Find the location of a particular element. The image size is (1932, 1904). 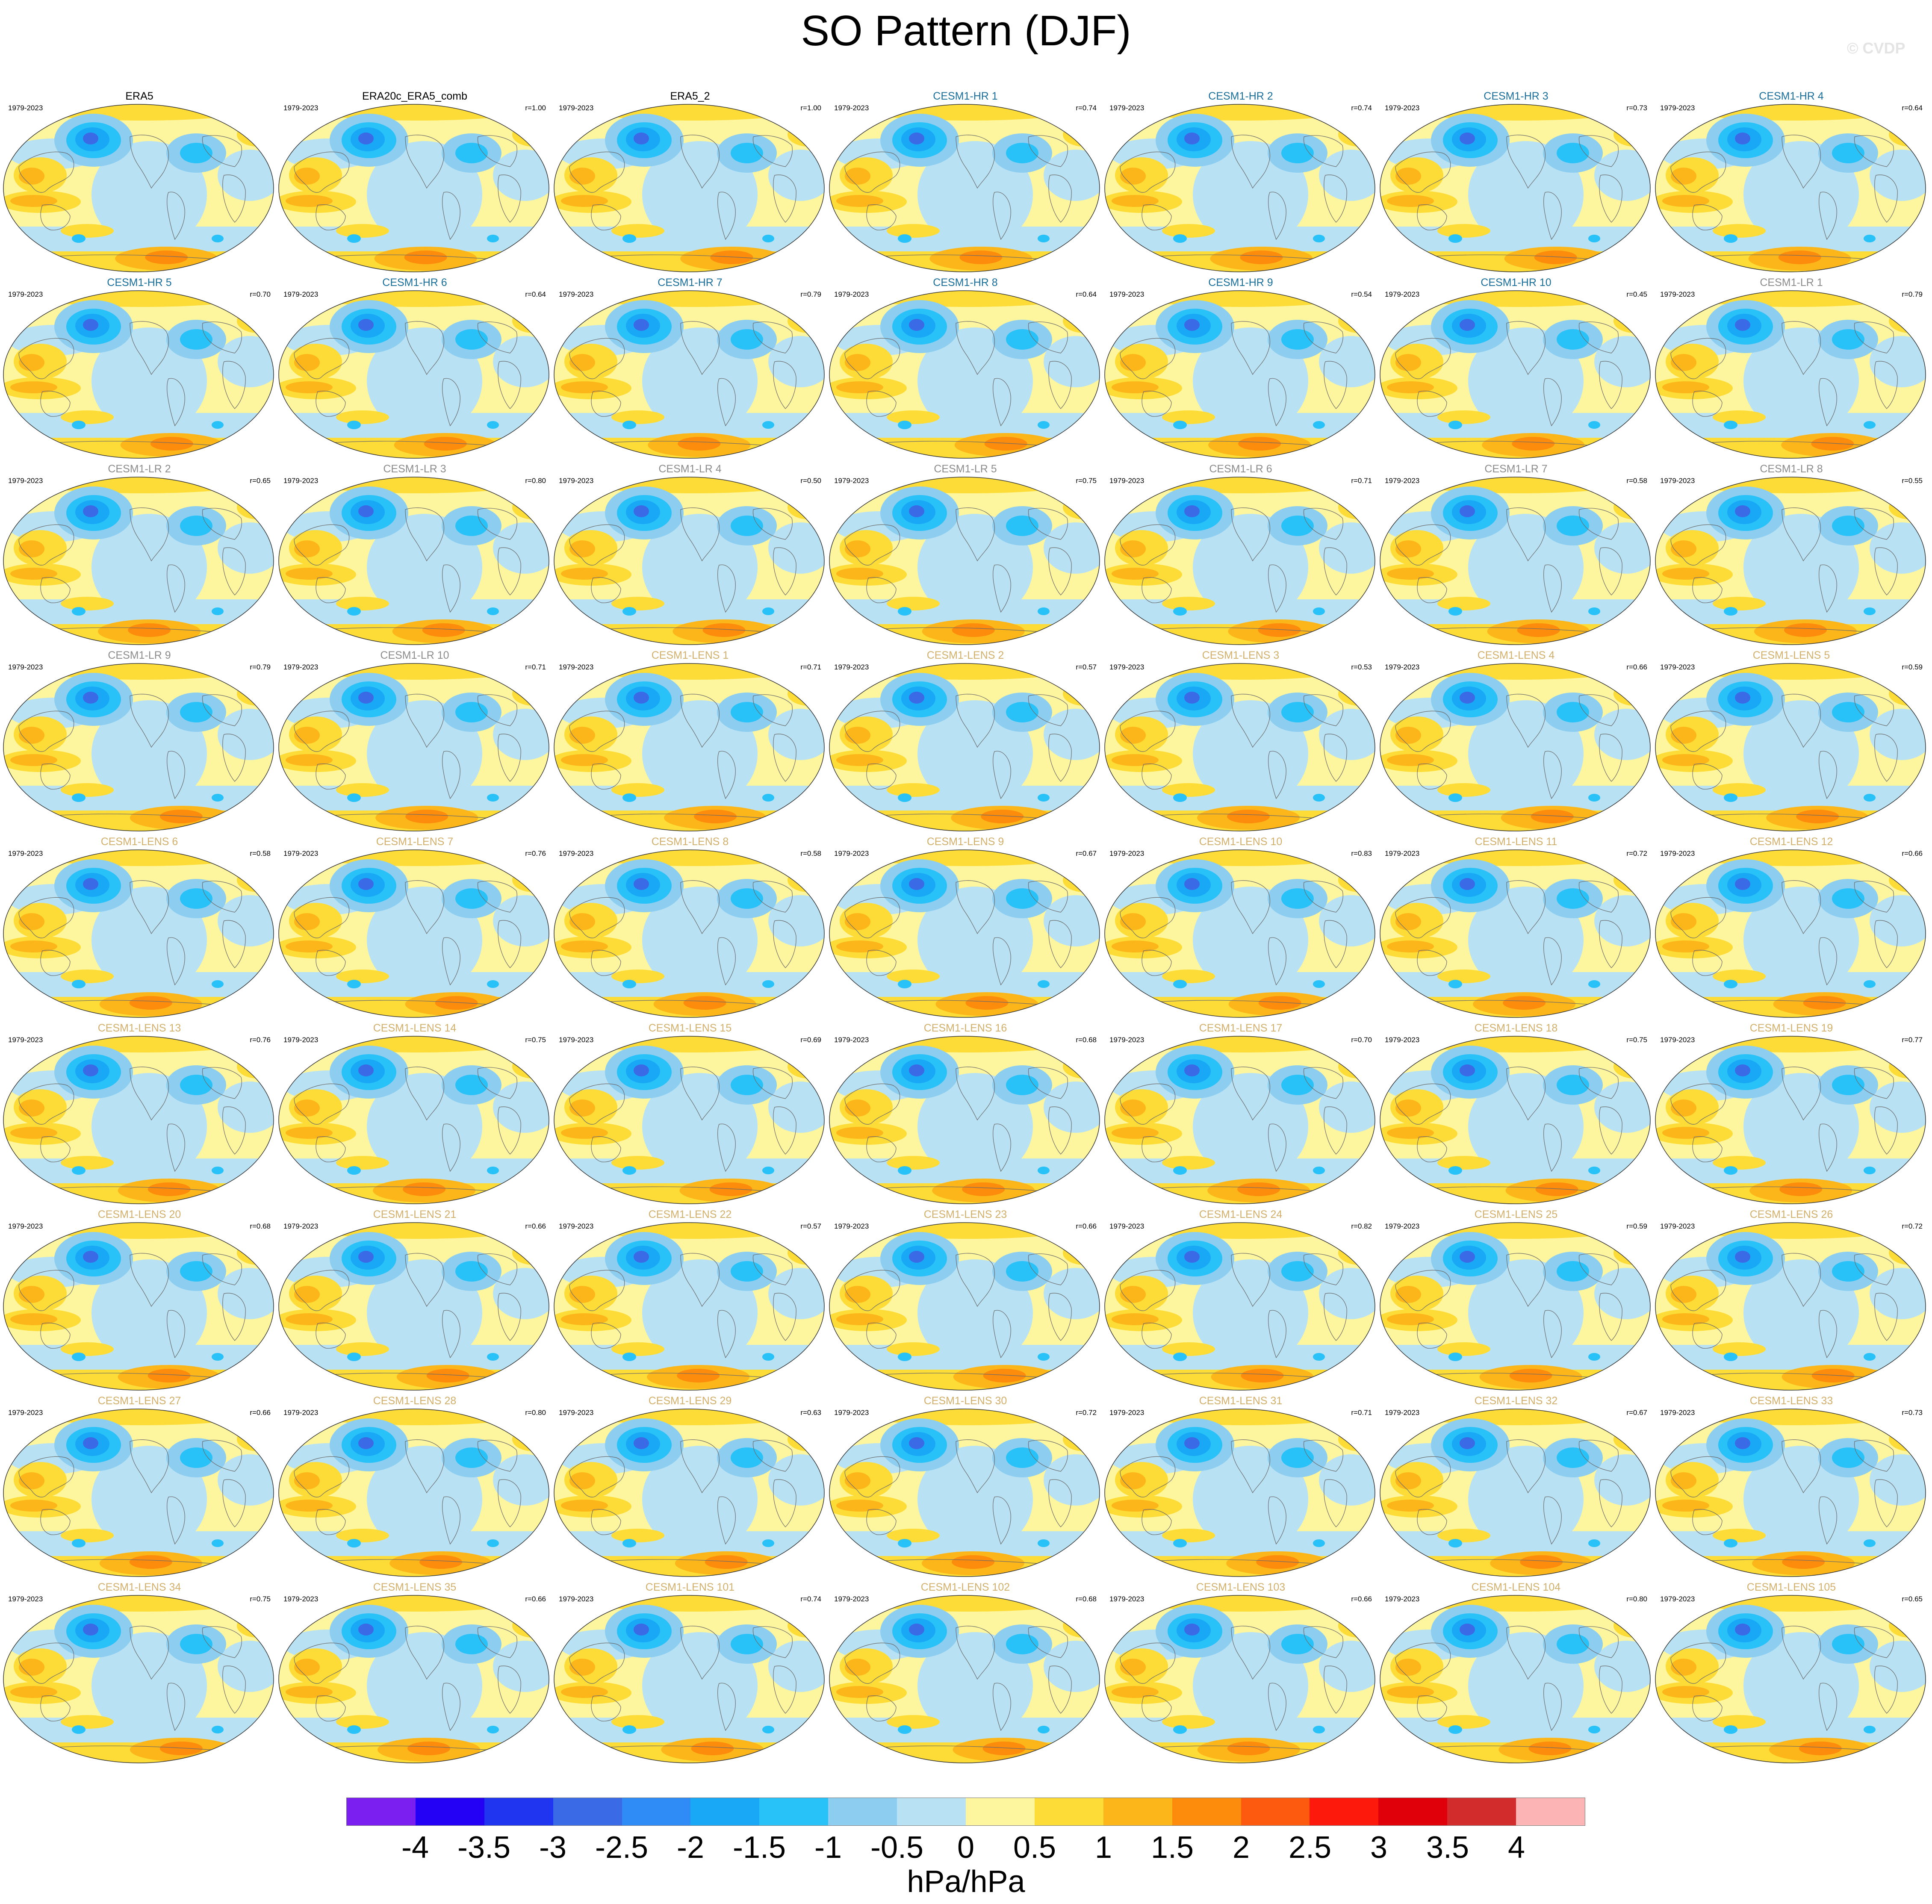

panel-title: CESM1-LENS 15 is located at coordinates (690, 1028).